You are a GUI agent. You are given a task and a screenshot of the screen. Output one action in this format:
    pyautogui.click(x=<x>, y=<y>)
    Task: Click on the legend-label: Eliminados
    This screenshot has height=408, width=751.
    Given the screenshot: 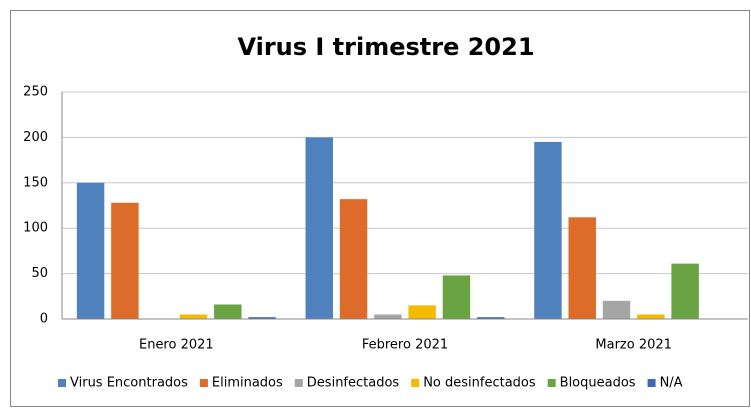 What is the action you would take?
    pyautogui.click(x=247, y=383)
    